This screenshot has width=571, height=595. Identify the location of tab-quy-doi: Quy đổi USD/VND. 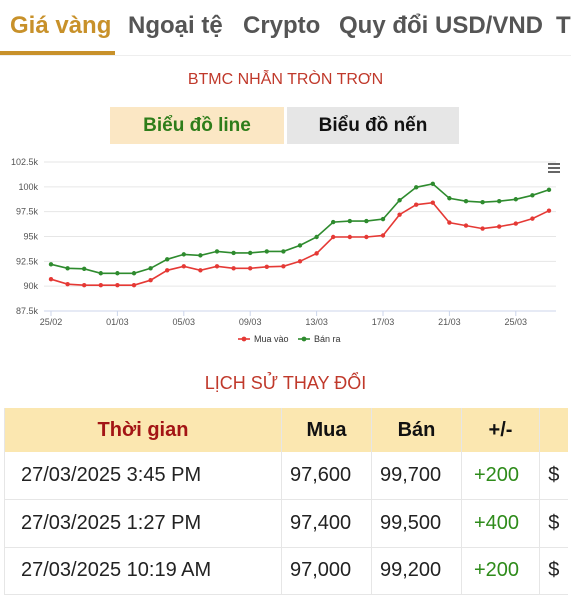
(441, 25).